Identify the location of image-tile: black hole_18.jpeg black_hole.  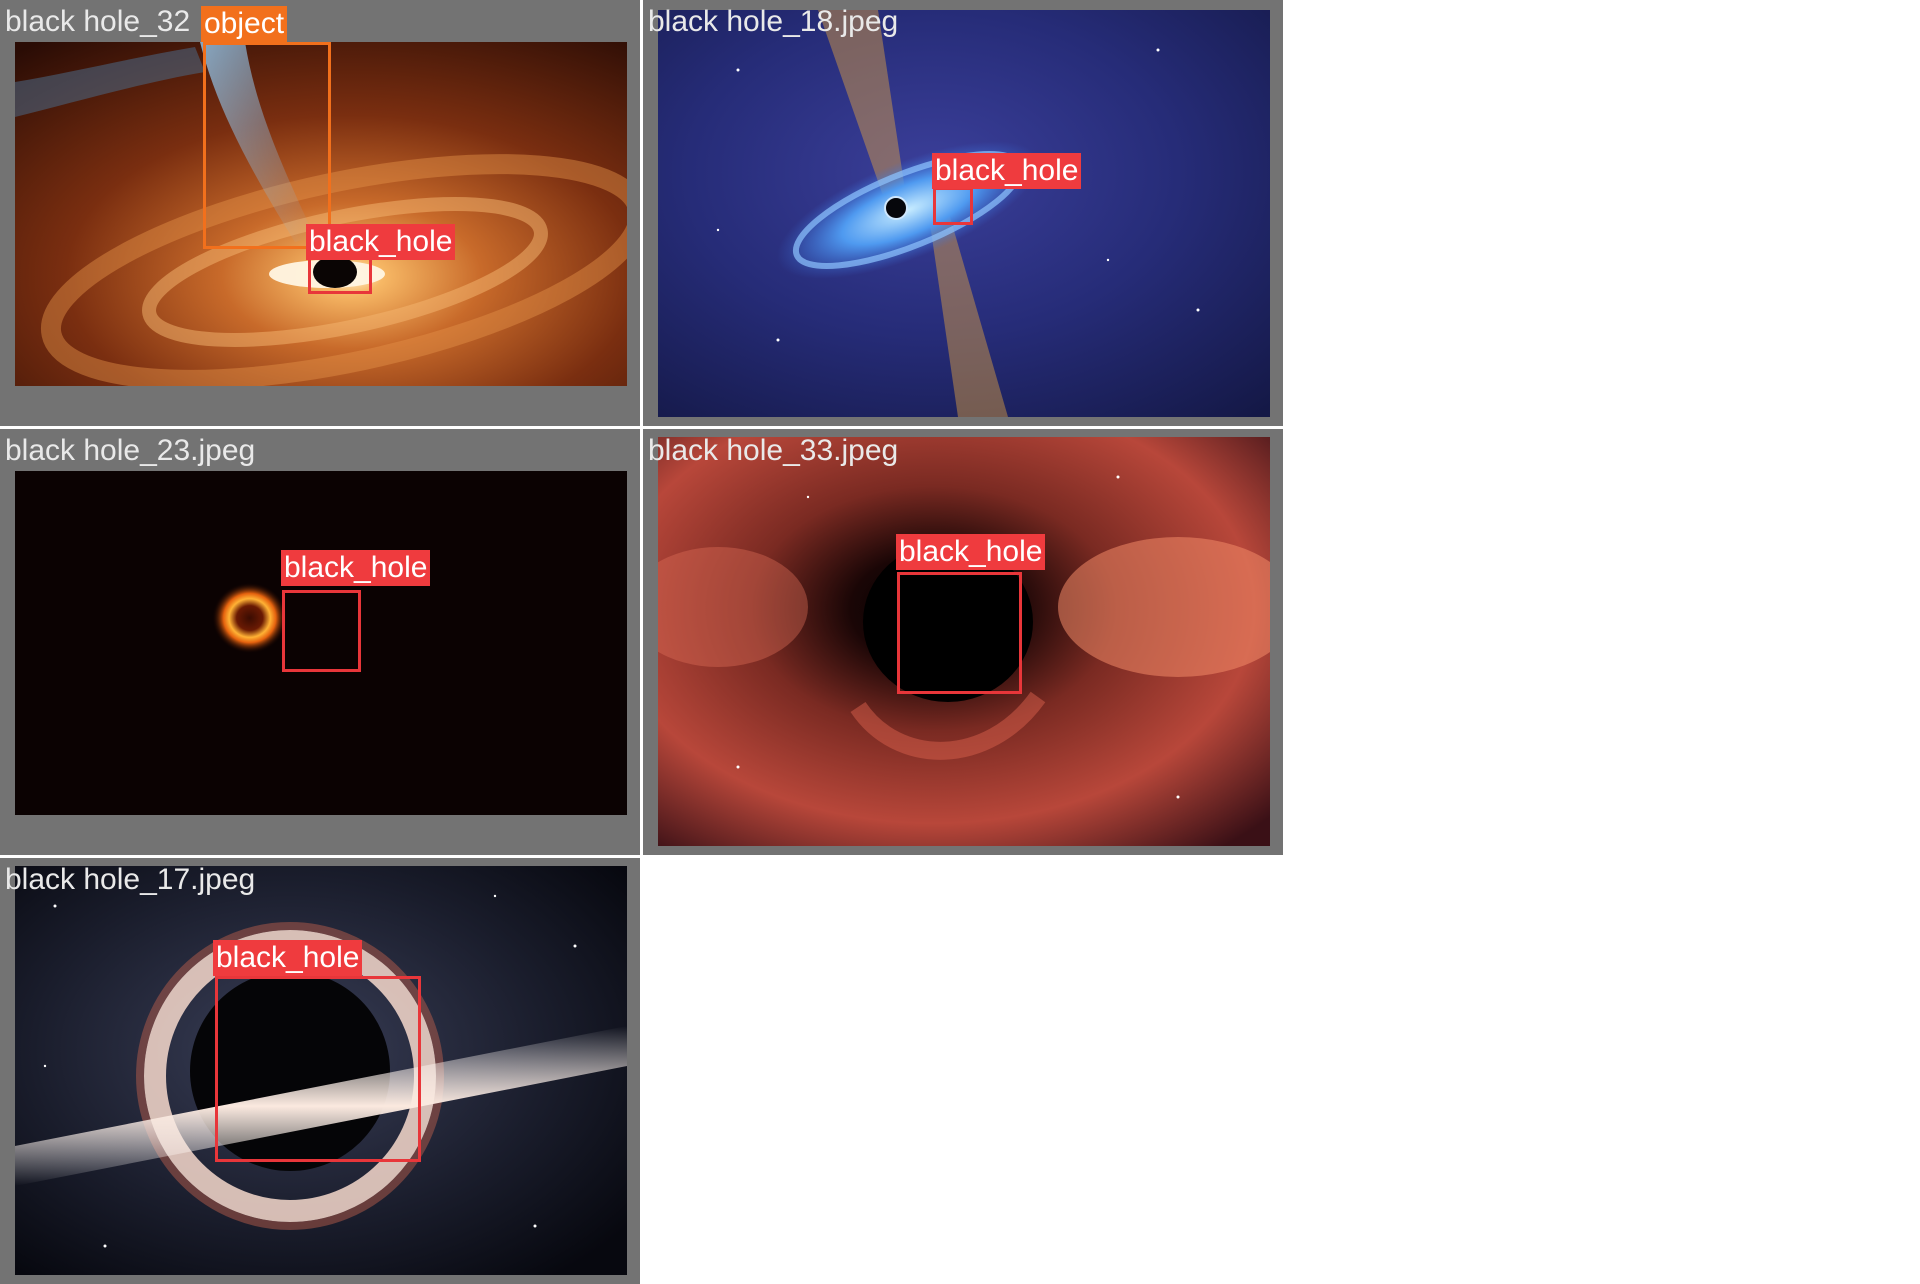
(963, 213).